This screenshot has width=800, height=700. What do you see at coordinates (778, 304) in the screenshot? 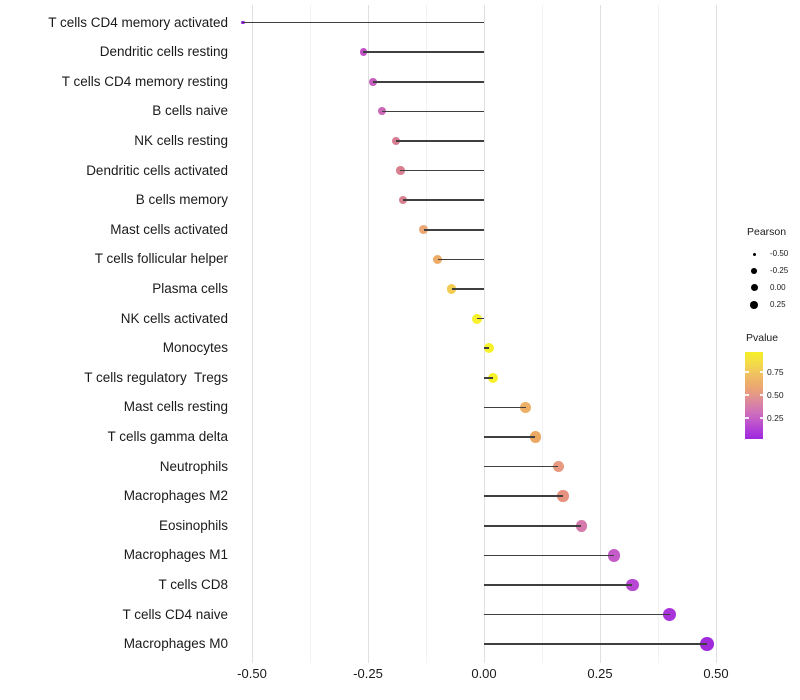
I see `pearson-legend-value: 0.25` at bounding box center [778, 304].